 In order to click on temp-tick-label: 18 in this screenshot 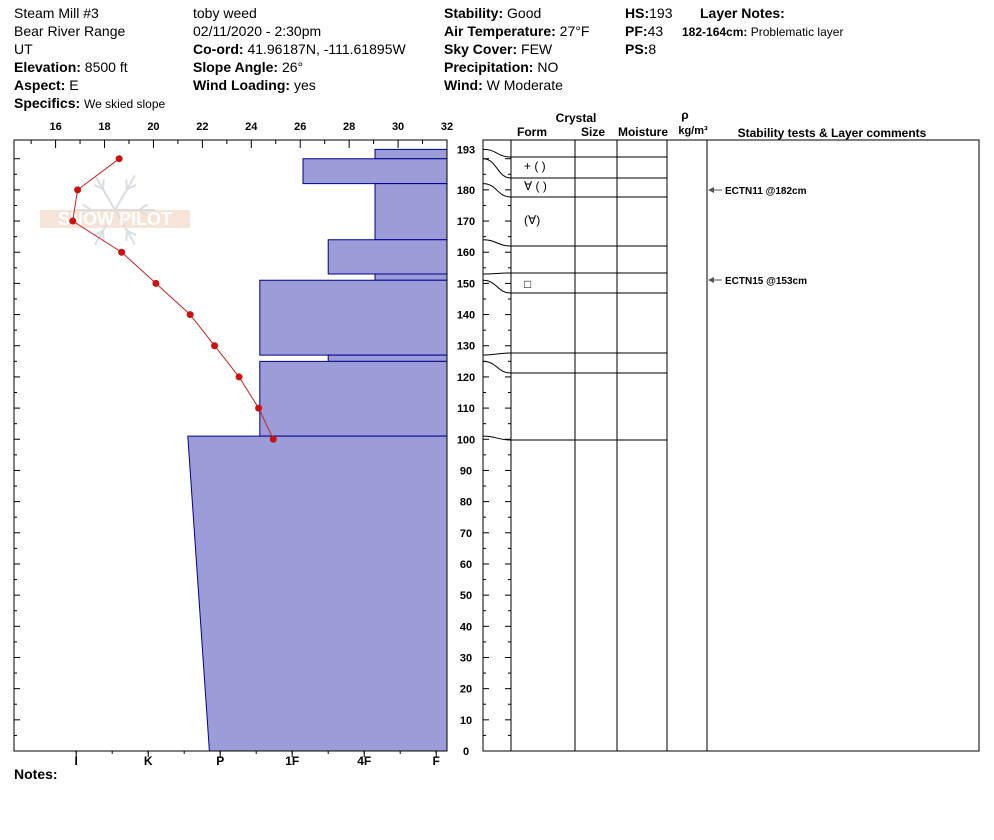, I will do `click(104, 127)`.